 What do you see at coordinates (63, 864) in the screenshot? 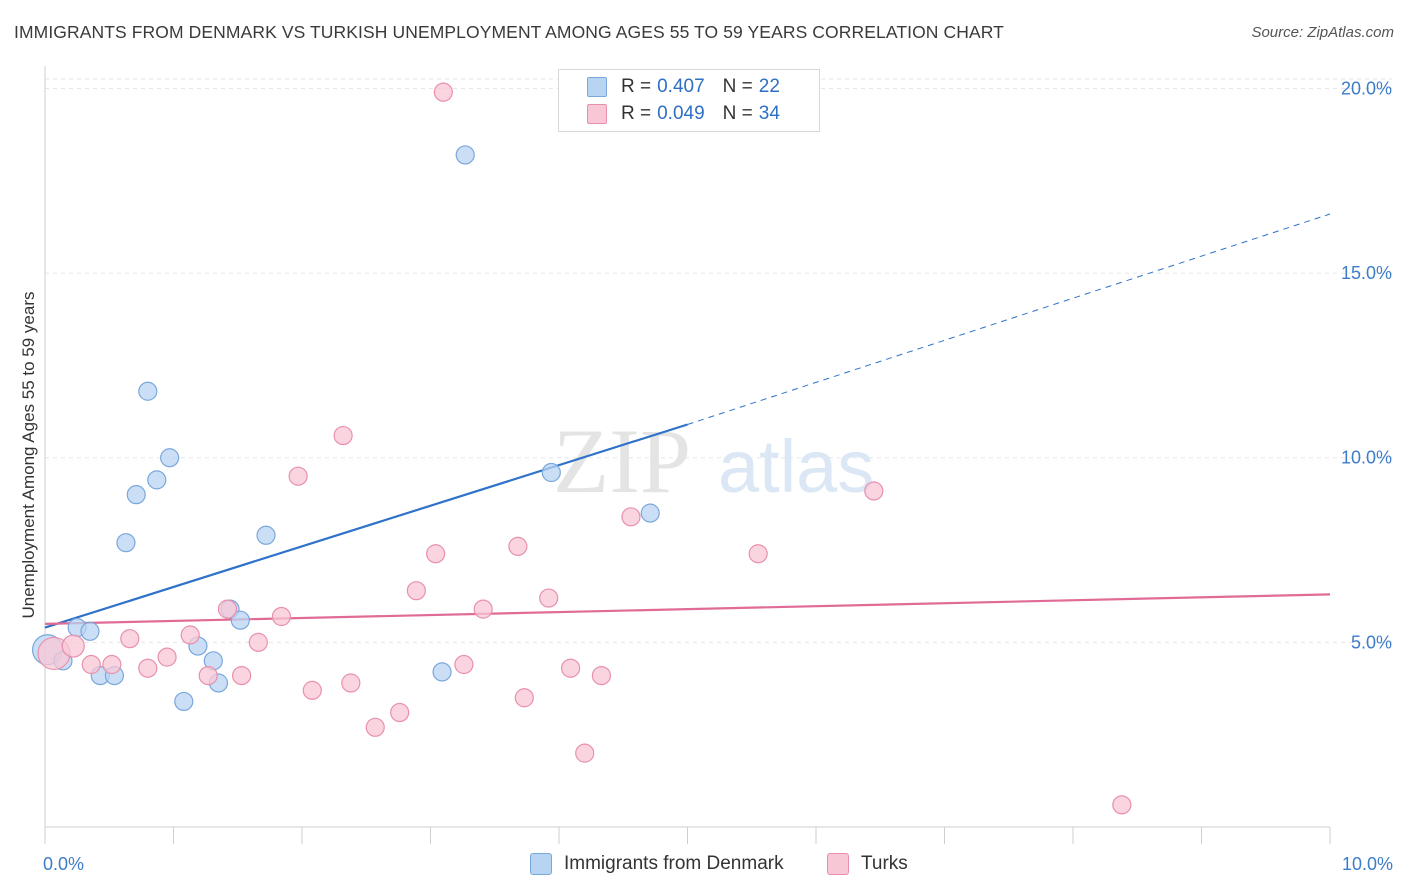
I see `x-tick-label: 0.0%` at bounding box center [63, 864].